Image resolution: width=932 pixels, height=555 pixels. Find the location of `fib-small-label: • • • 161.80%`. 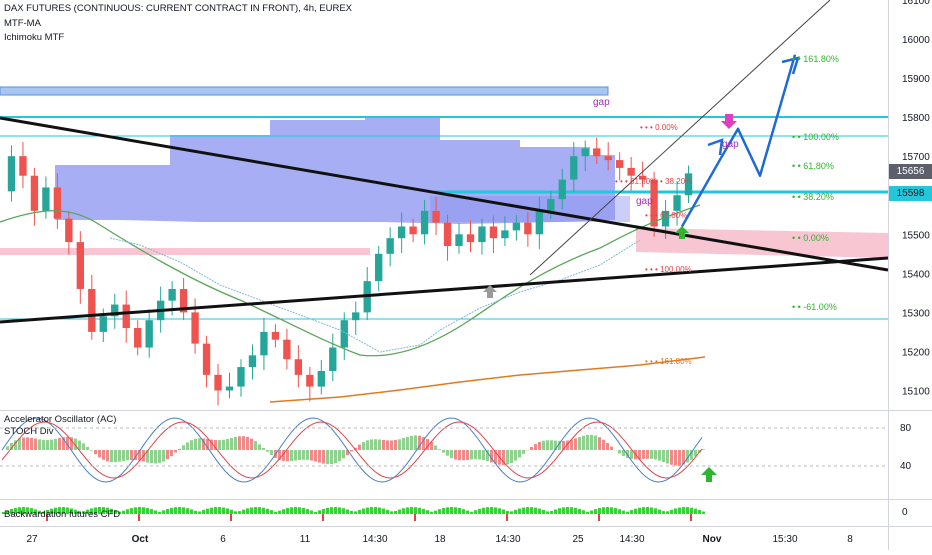

fib-small-label: • • • 161.80% is located at coordinates (668, 361).